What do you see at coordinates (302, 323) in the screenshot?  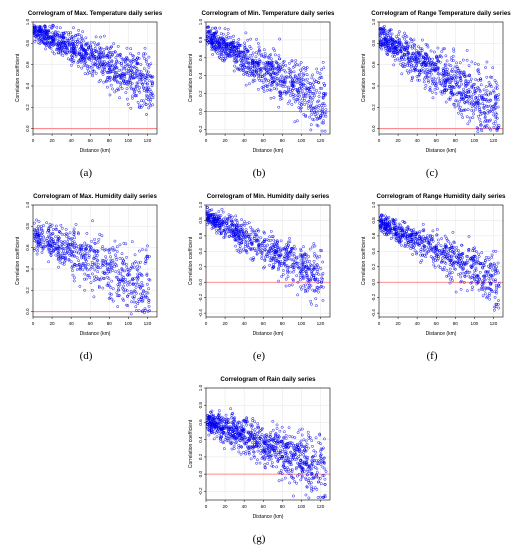 I see `x-tick-label: 100` at bounding box center [302, 323].